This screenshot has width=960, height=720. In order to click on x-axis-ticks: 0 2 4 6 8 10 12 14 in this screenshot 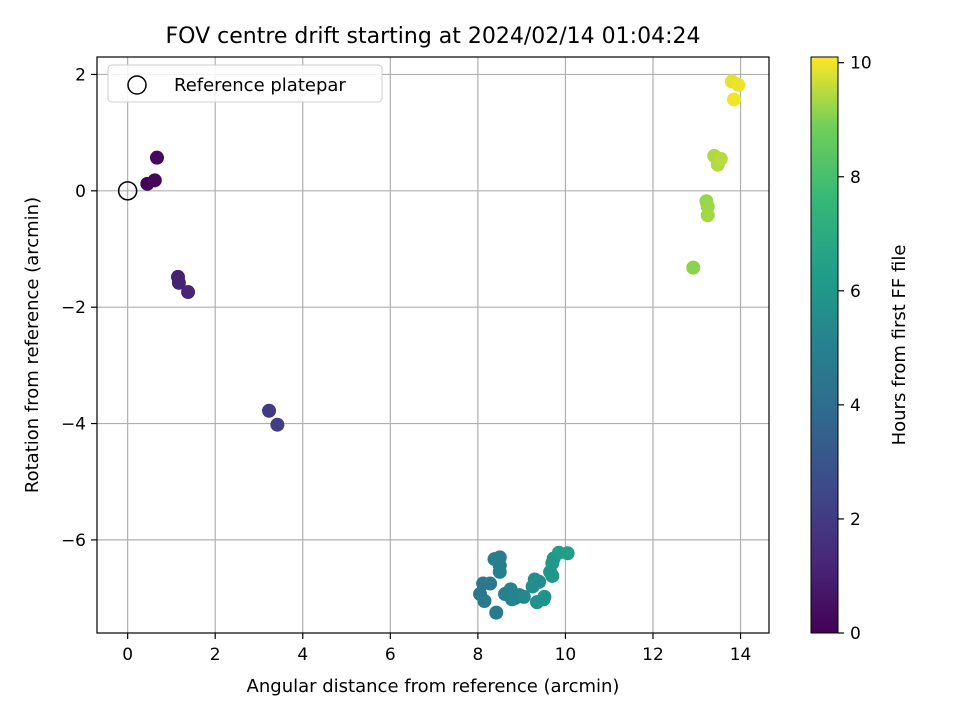, I will do `click(436, 649)`.